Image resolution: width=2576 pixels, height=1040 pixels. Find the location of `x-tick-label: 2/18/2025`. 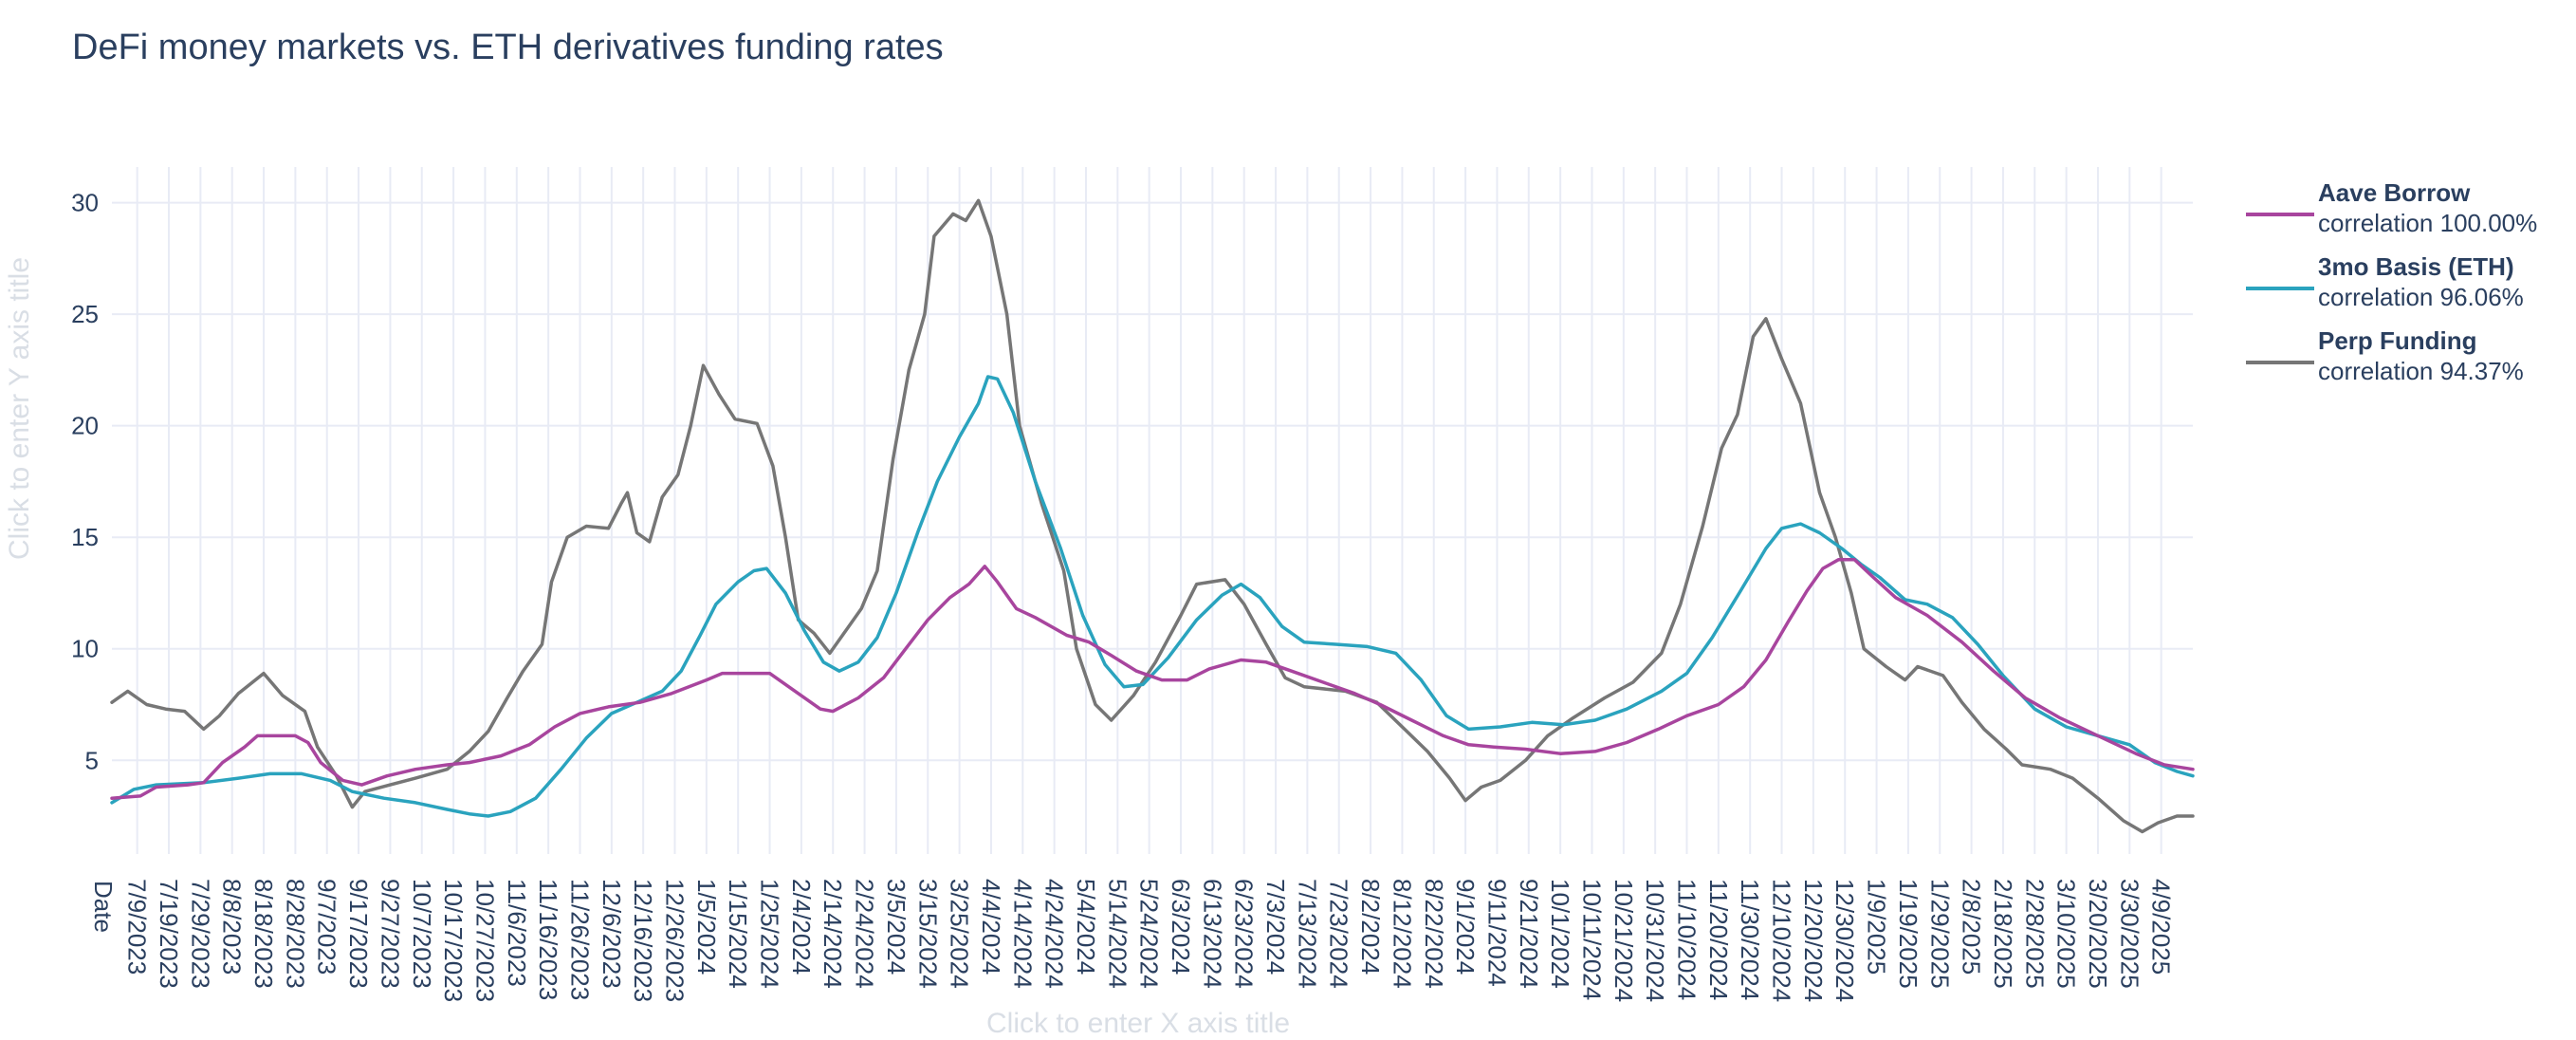

x-tick-label: 2/18/2025 is located at coordinates (2003, 934).